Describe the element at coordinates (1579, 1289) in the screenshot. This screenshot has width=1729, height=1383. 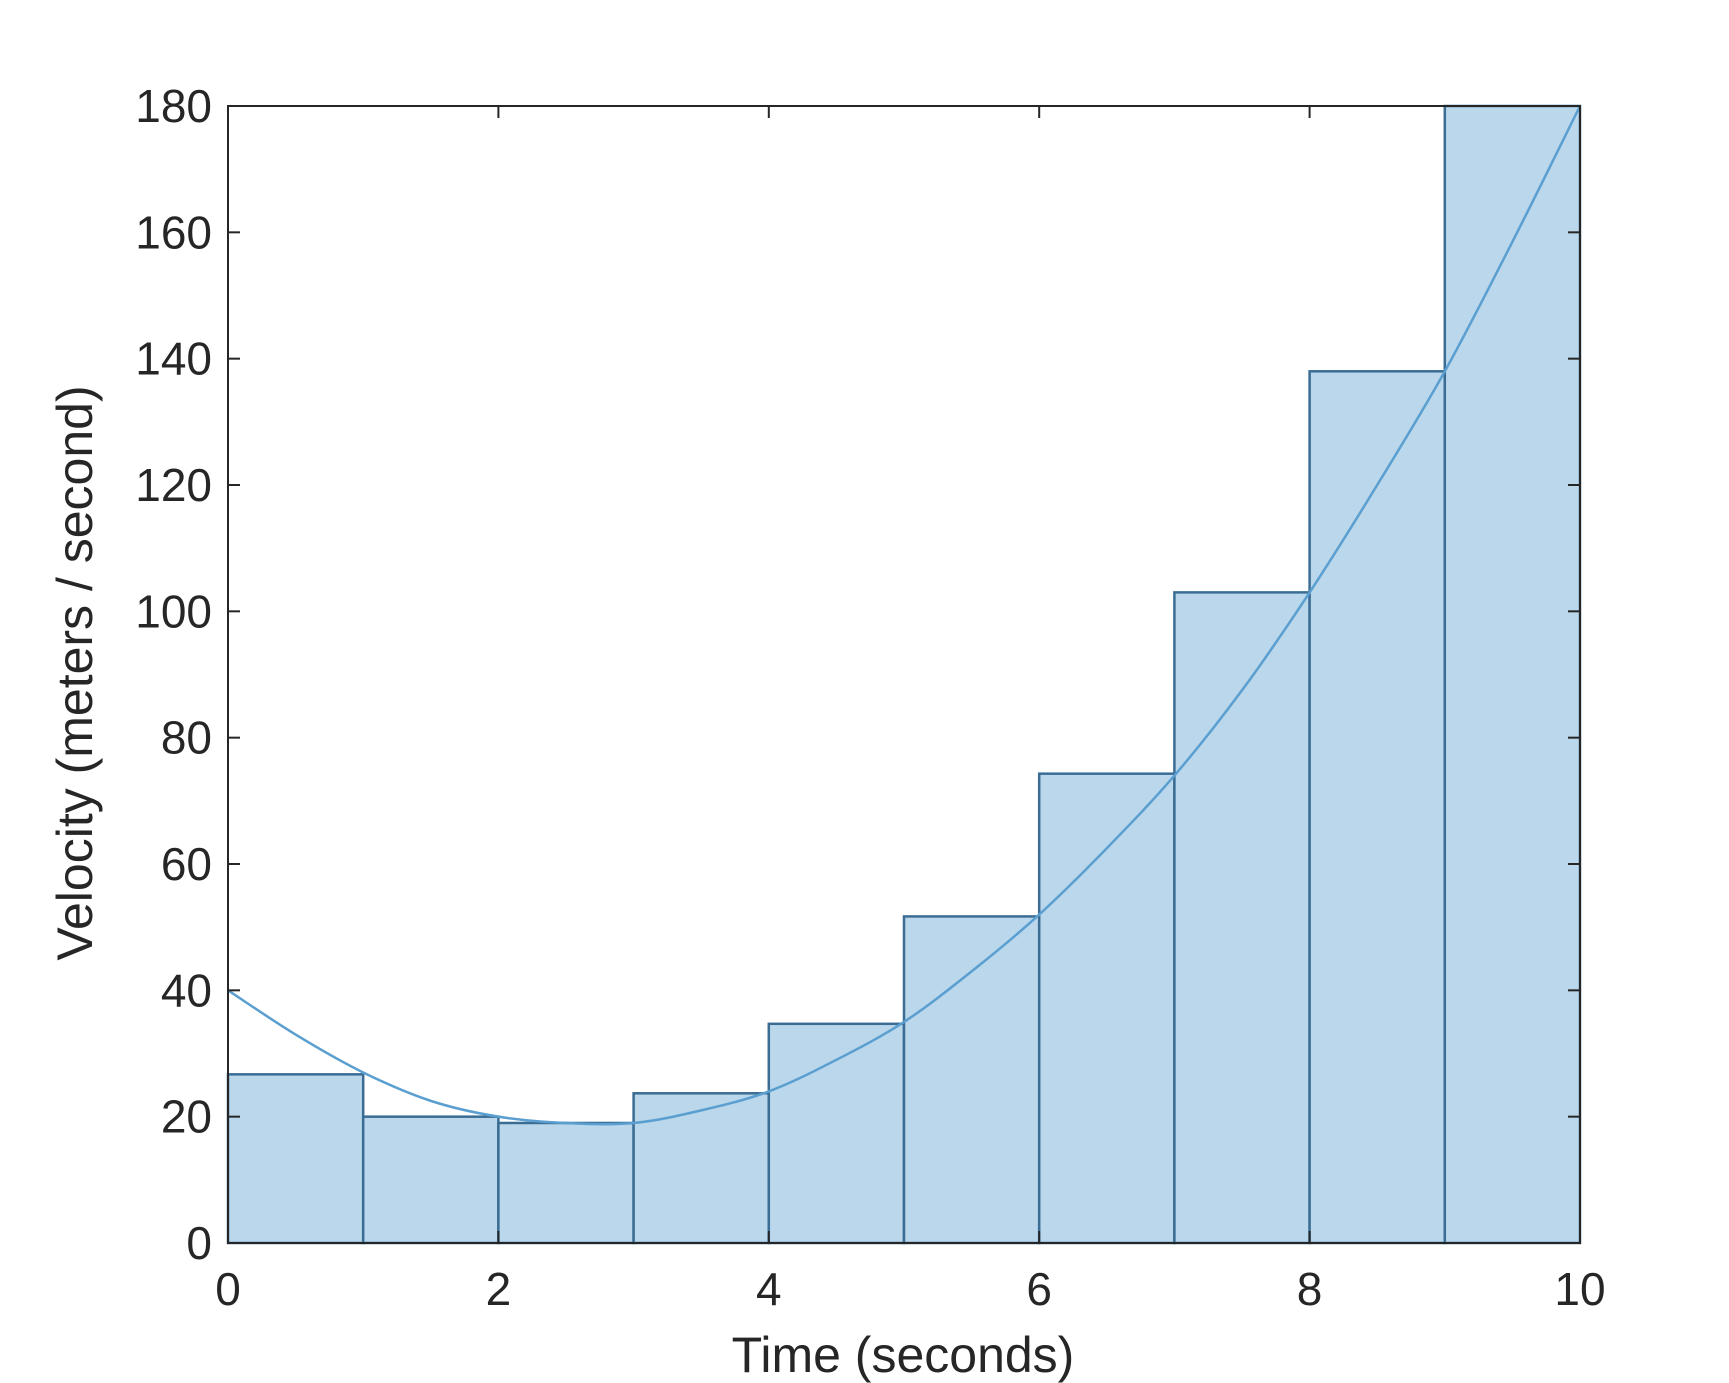
I see `x-tick-label-5: 10` at that location.